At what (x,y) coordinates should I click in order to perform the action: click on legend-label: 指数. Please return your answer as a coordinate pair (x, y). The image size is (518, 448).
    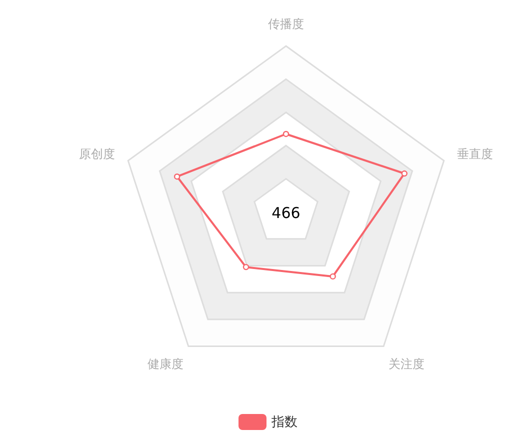
    Looking at the image, I should click on (284, 422).